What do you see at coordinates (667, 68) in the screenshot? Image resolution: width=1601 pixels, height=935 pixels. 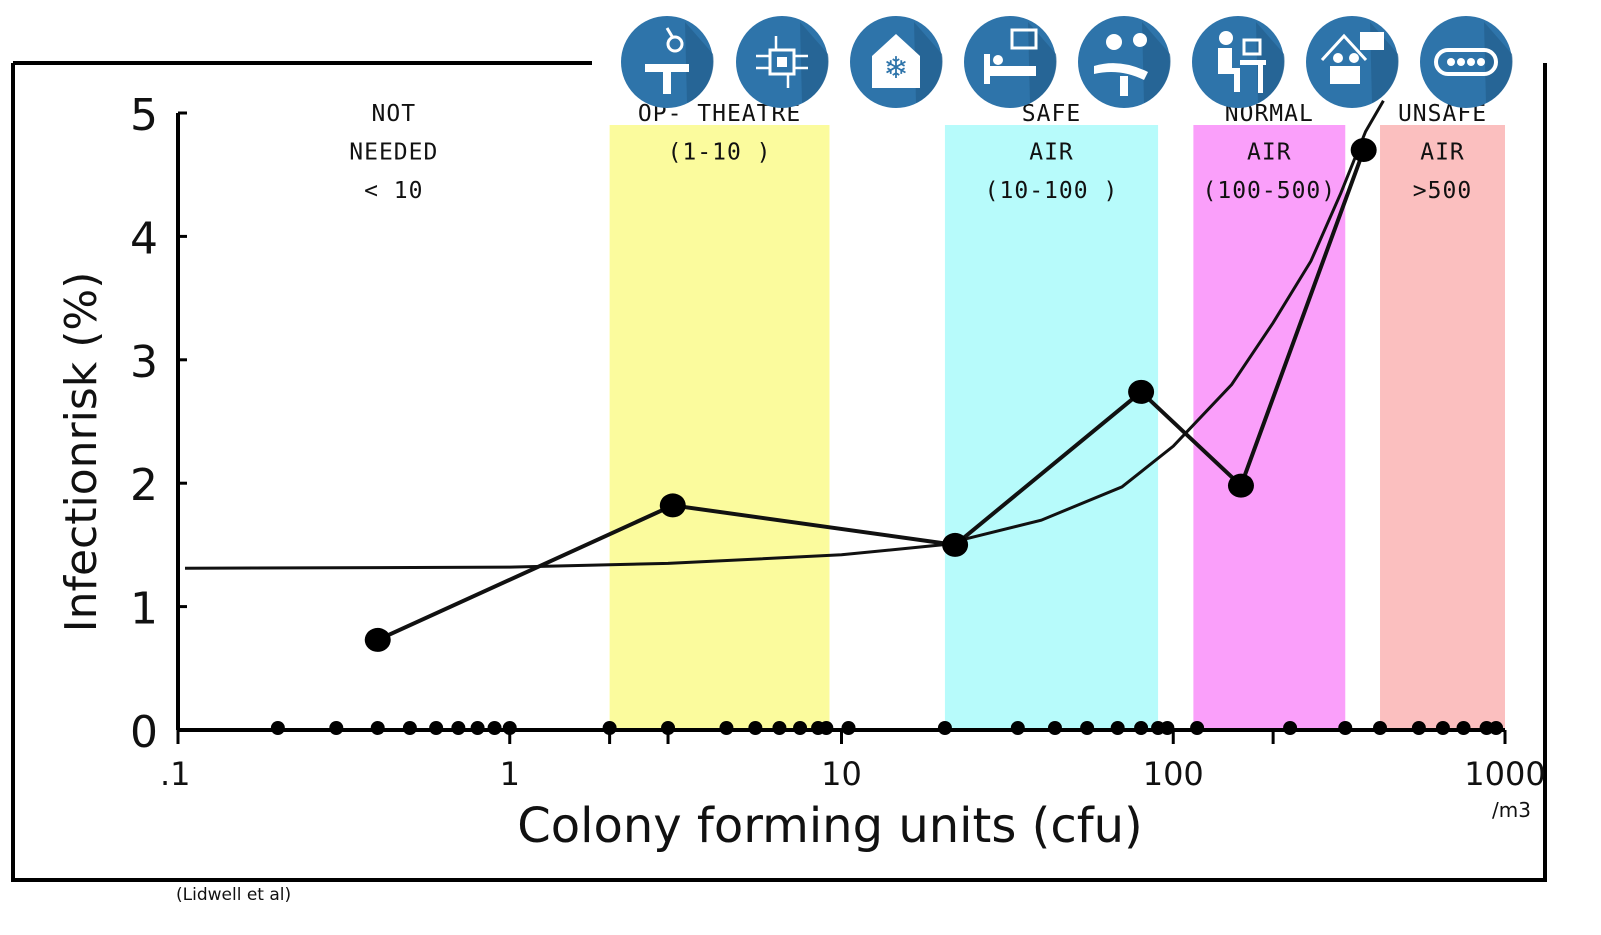 I see `operating-room-icon-glyph-a` at bounding box center [667, 68].